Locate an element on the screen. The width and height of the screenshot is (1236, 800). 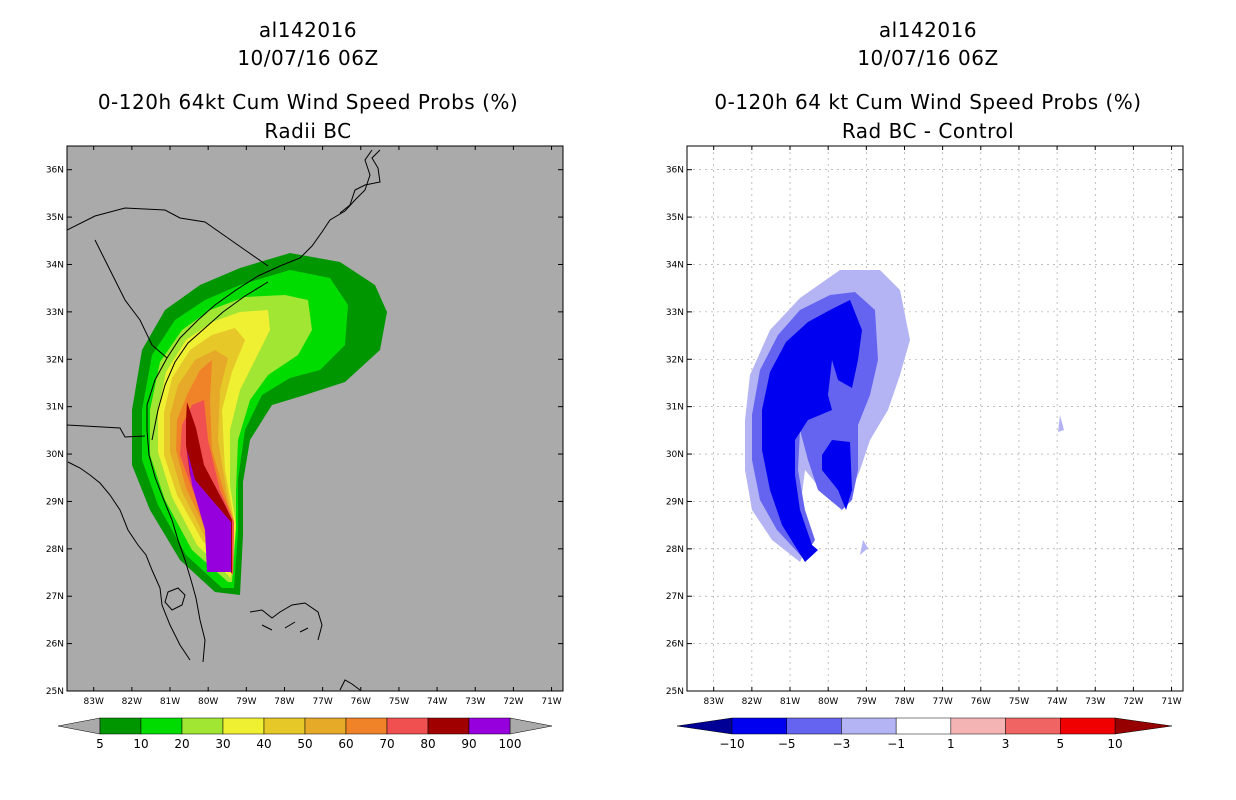
right-lat-tick-label: 29N is located at coordinates (675, 502).